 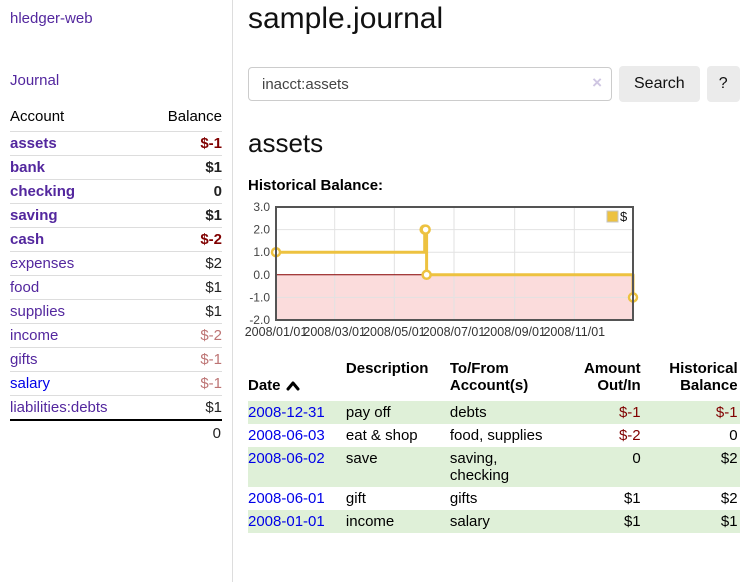 What do you see at coordinates (261, 252) in the screenshot?
I see `svg-text: 1.0` at bounding box center [261, 252].